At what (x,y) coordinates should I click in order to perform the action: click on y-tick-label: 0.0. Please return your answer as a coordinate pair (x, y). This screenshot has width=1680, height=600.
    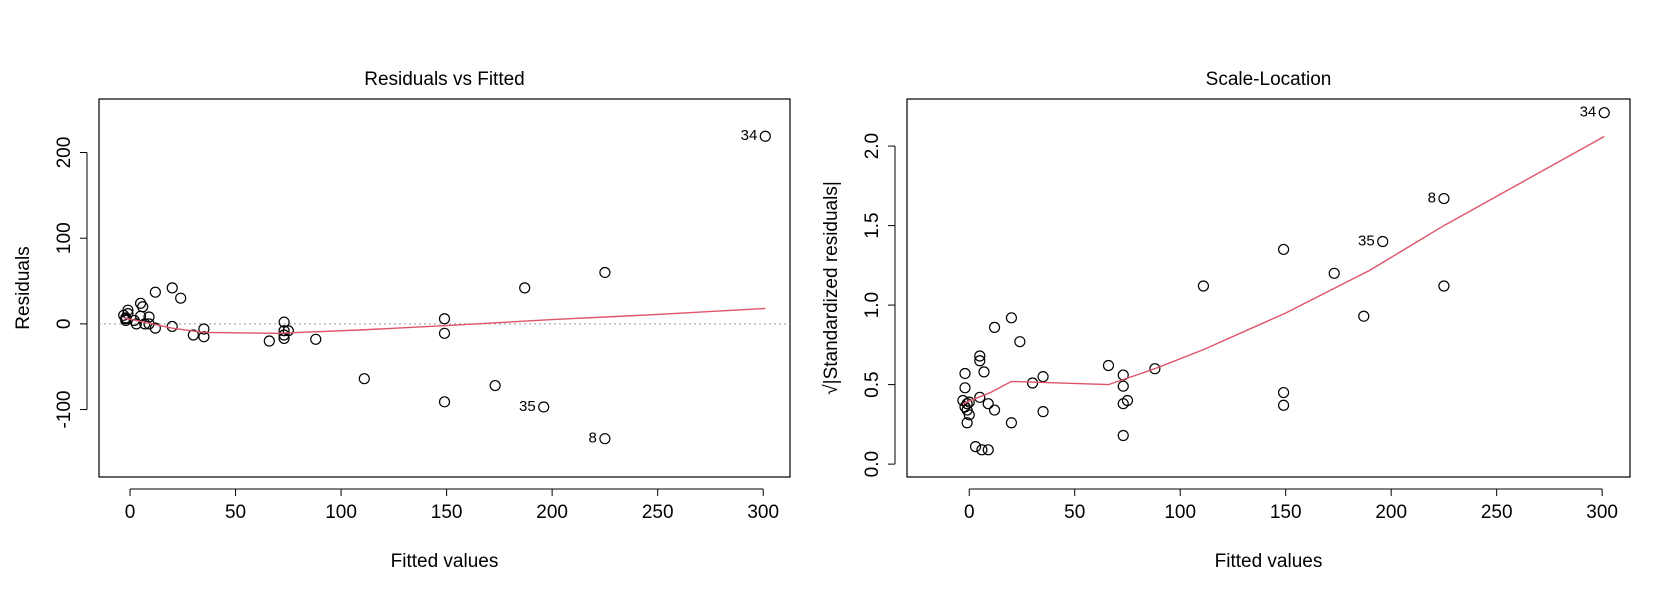
    Looking at the image, I should click on (872, 464).